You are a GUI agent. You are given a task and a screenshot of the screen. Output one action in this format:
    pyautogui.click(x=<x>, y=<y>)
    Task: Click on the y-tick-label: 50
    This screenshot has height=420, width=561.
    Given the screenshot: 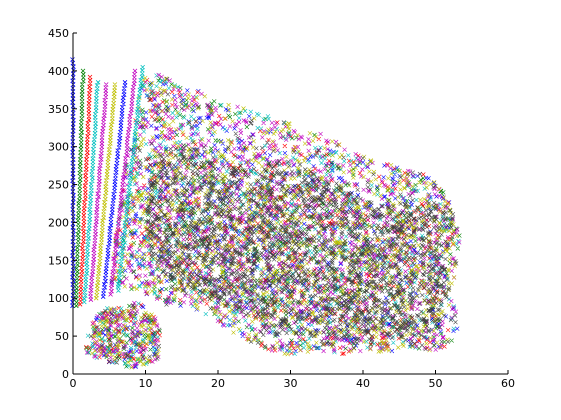 What is the action you would take?
    pyautogui.click(x=62, y=336)
    